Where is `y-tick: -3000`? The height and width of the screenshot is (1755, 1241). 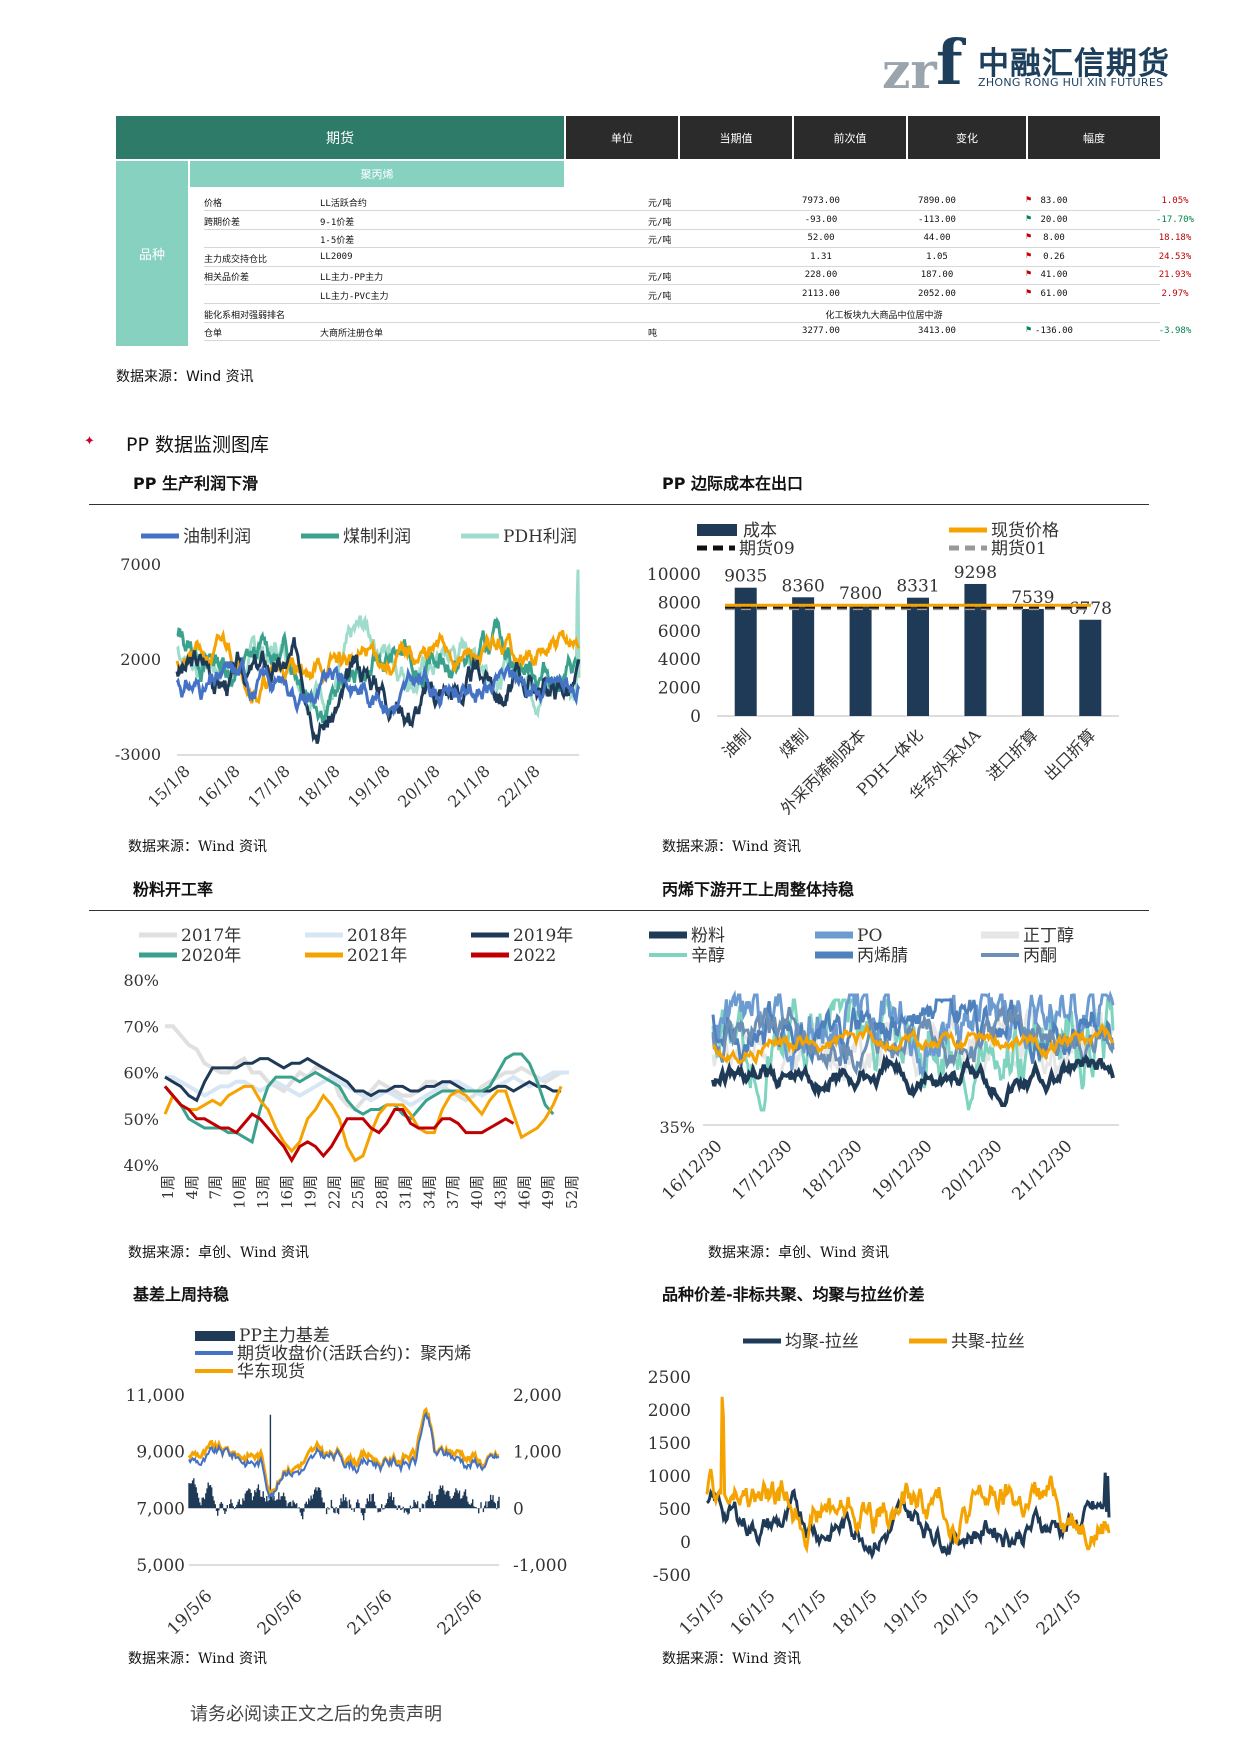
y-tick: -3000 is located at coordinates (138, 754).